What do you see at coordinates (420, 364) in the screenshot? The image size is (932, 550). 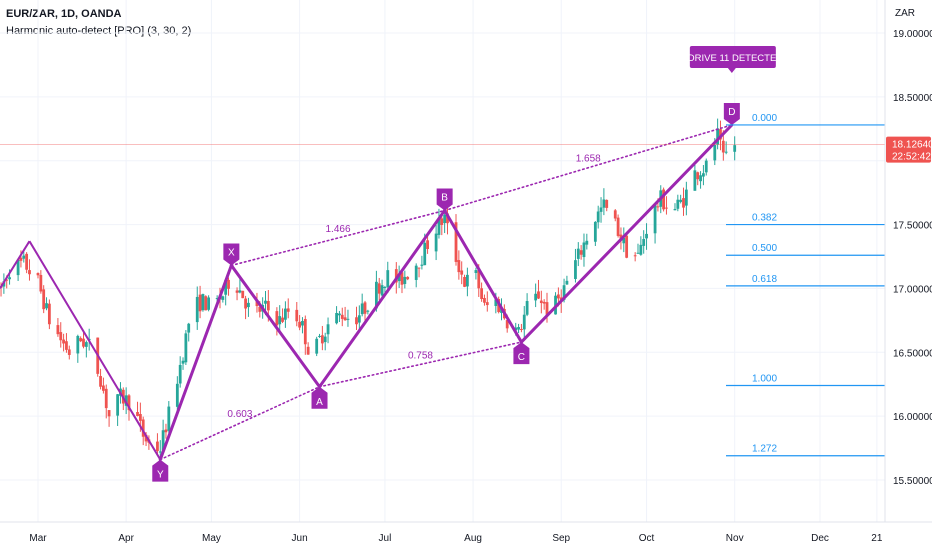 I see `ratio-line` at bounding box center [420, 364].